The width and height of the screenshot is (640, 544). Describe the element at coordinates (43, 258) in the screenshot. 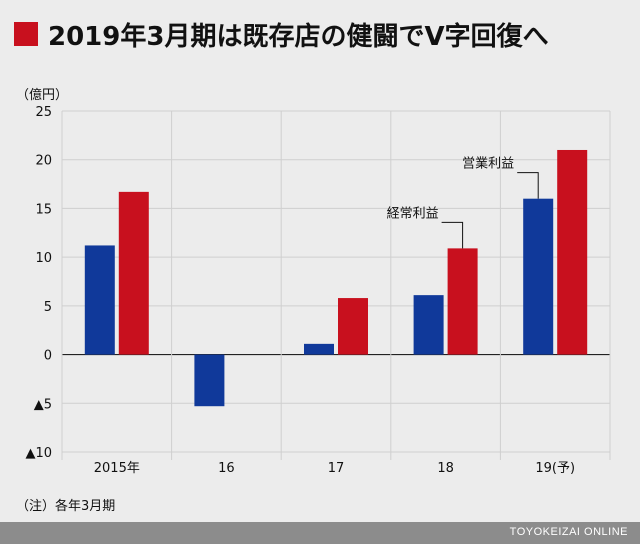

I see `y-tick-label: 10` at that location.